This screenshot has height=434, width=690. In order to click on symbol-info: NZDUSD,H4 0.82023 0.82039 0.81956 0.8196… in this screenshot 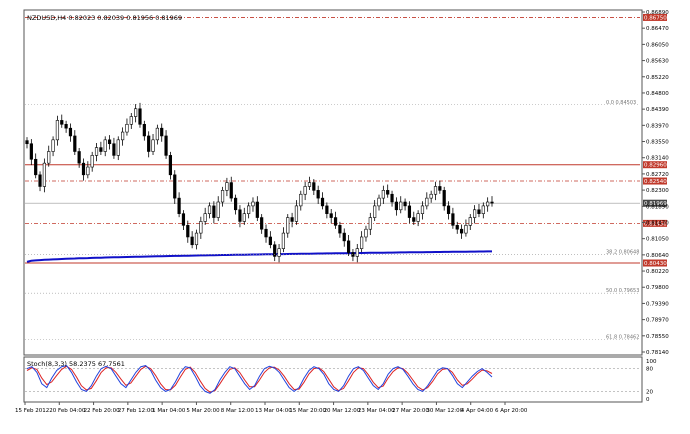, I will do `click(104, 18)`.